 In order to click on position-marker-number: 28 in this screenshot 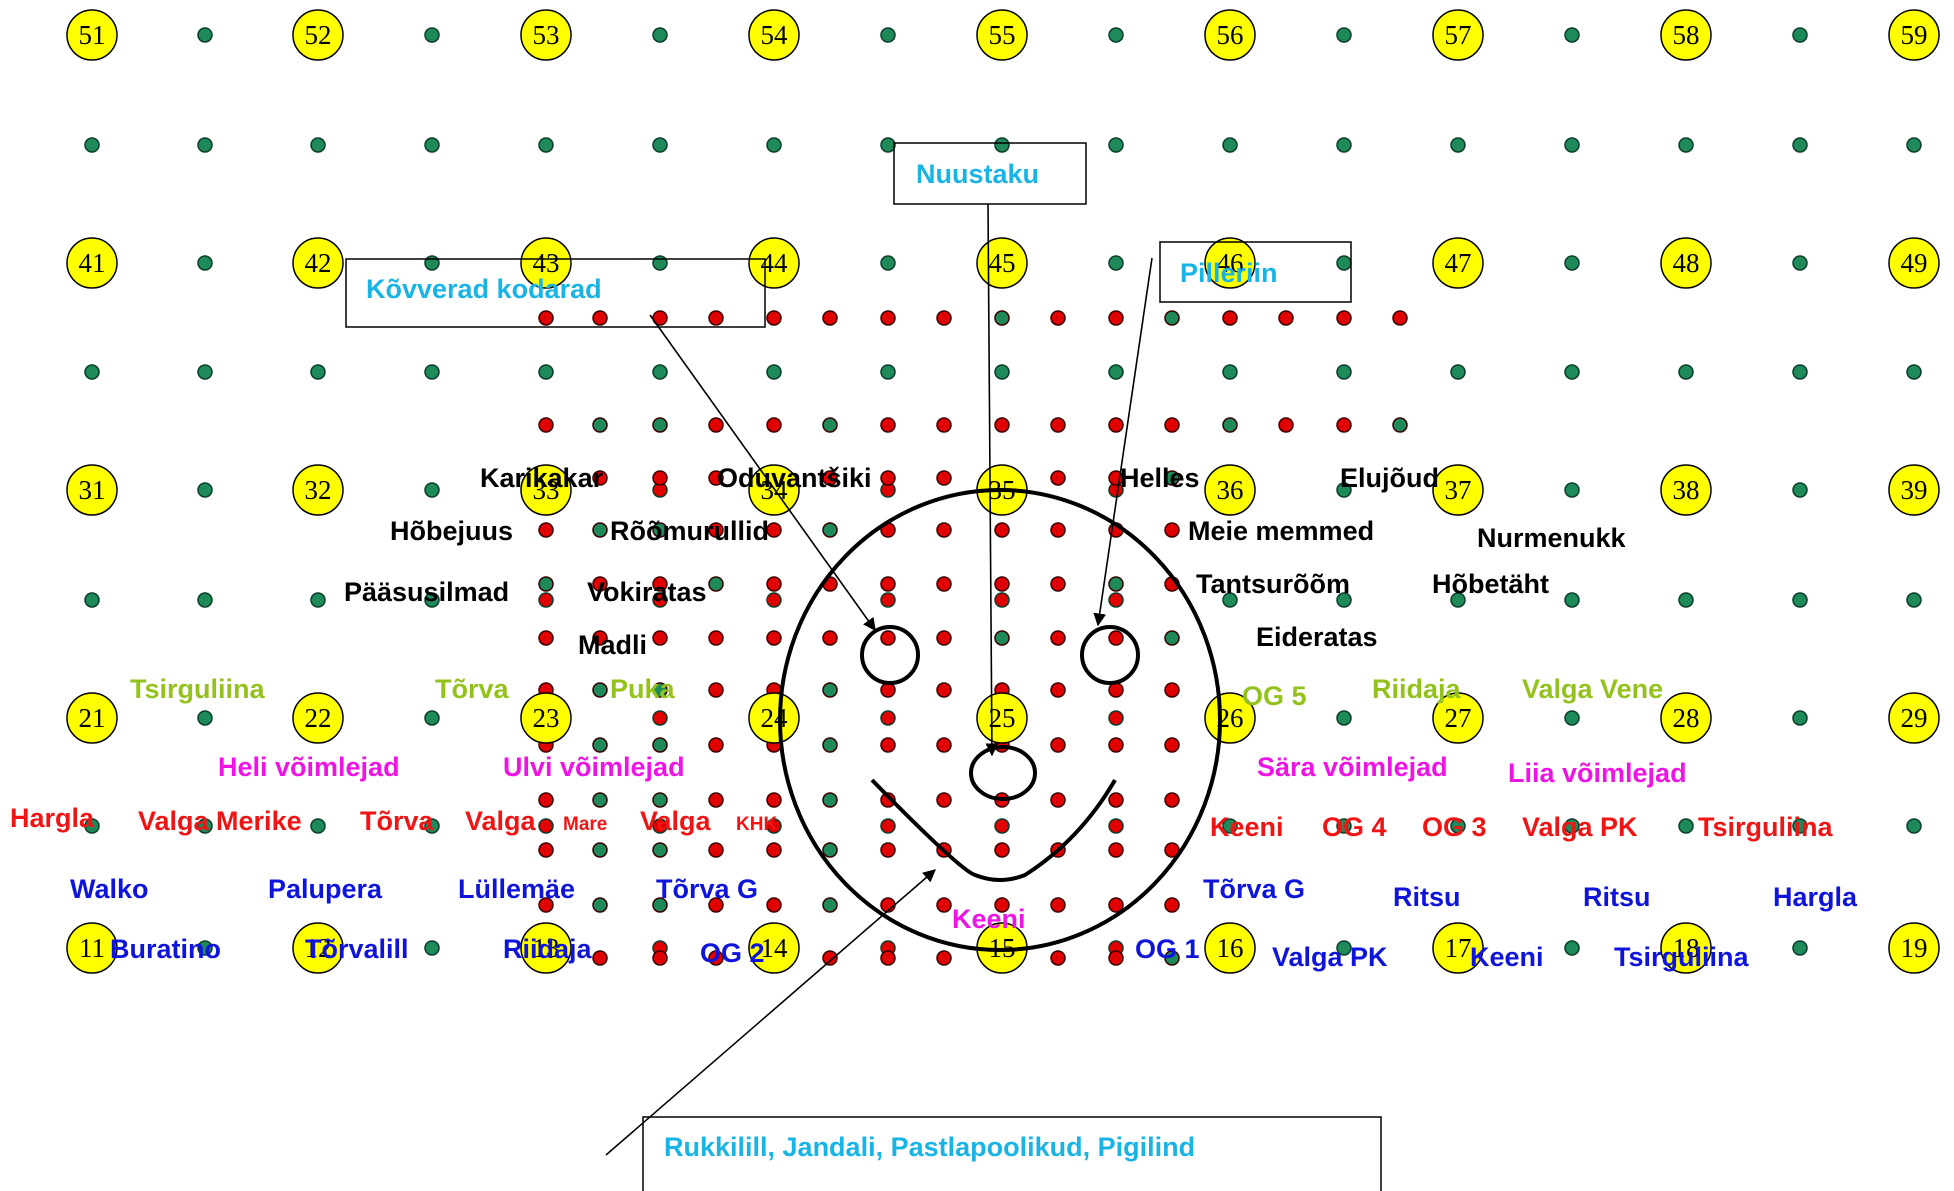, I will do `click(1686, 718)`.